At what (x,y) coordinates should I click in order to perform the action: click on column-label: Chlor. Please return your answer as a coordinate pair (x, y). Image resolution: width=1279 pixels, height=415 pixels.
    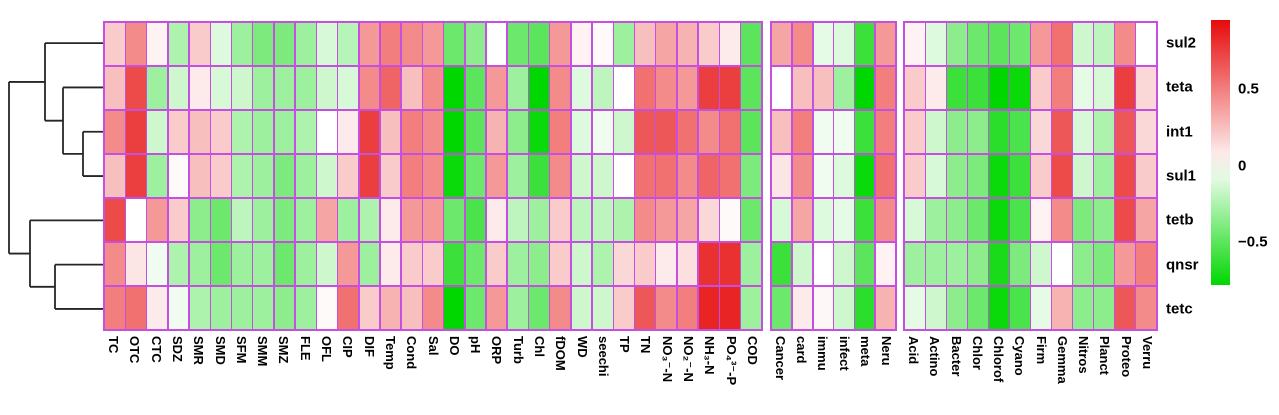
    Looking at the image, I should click on (977, 353).